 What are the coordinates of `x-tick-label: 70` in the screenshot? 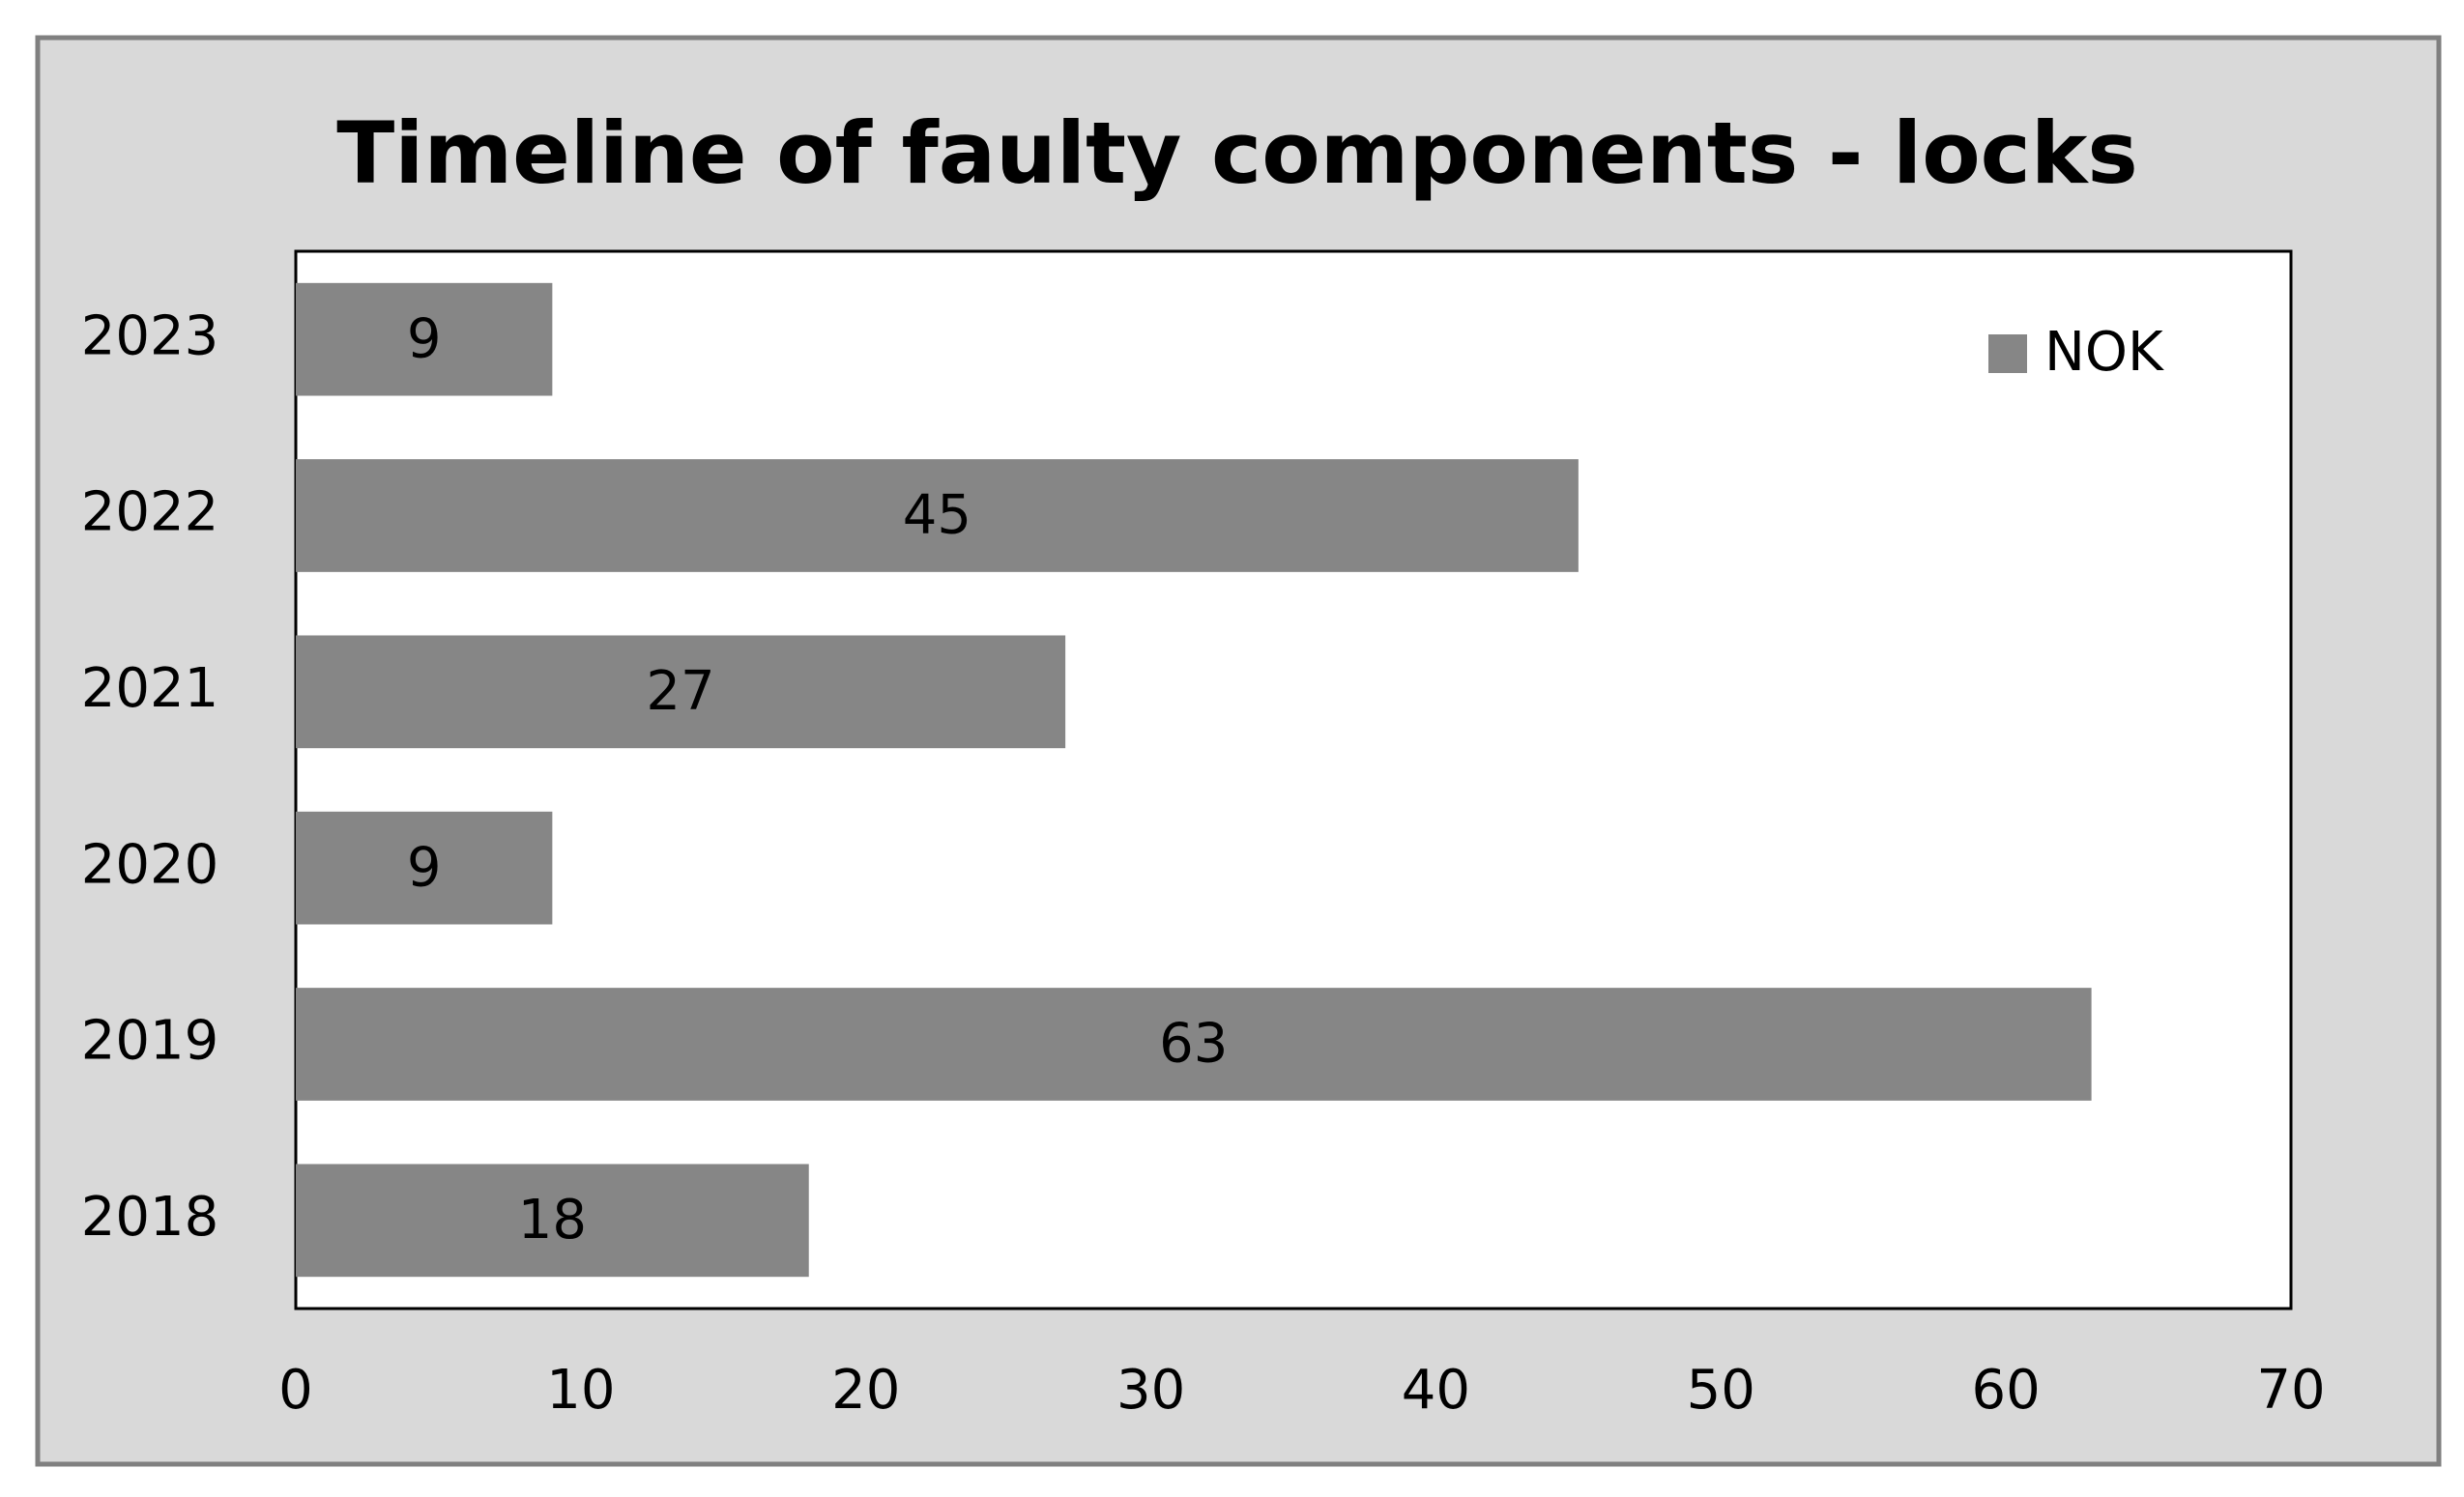 It's located at (2290, 1390).